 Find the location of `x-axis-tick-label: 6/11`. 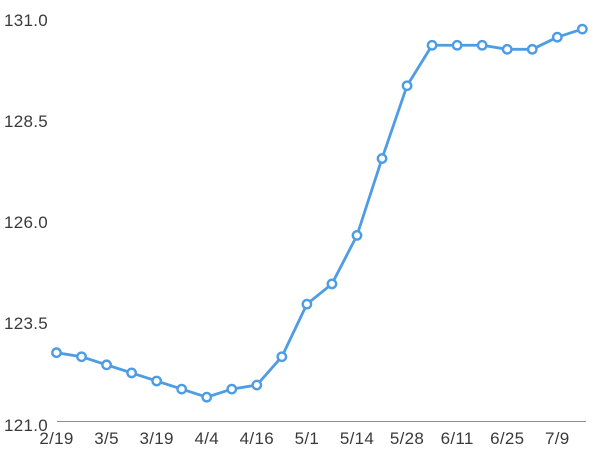

x-axis-tick-label: 6/11 is located at coordinates (457, 438).